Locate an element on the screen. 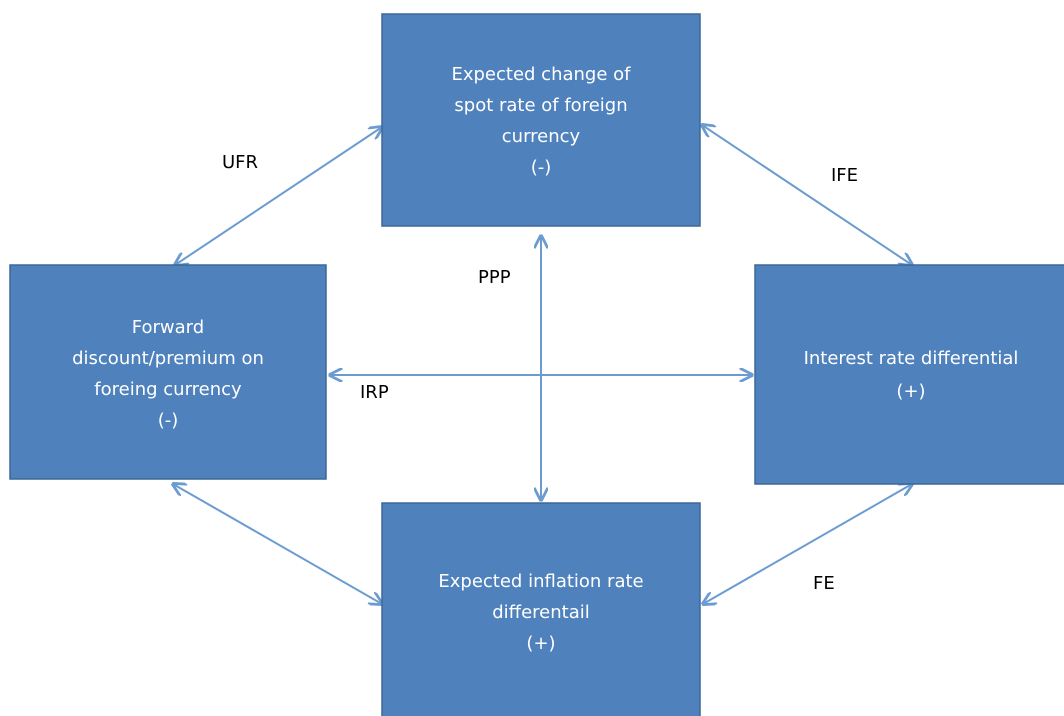  arrow-ufr is located at coordinates (278, 196).